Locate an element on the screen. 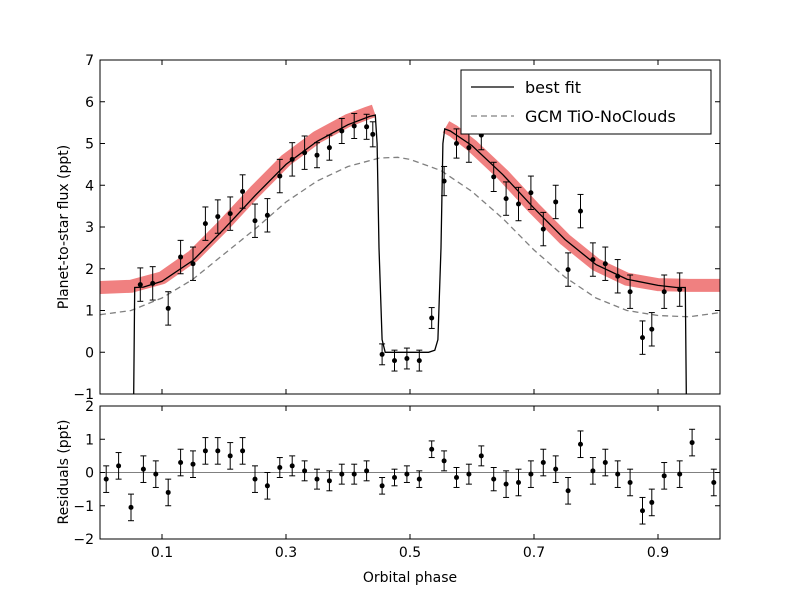 This screenshot has width=800, height=604. residuals-ytick-label: −1 is located at coordinates (83, 507).